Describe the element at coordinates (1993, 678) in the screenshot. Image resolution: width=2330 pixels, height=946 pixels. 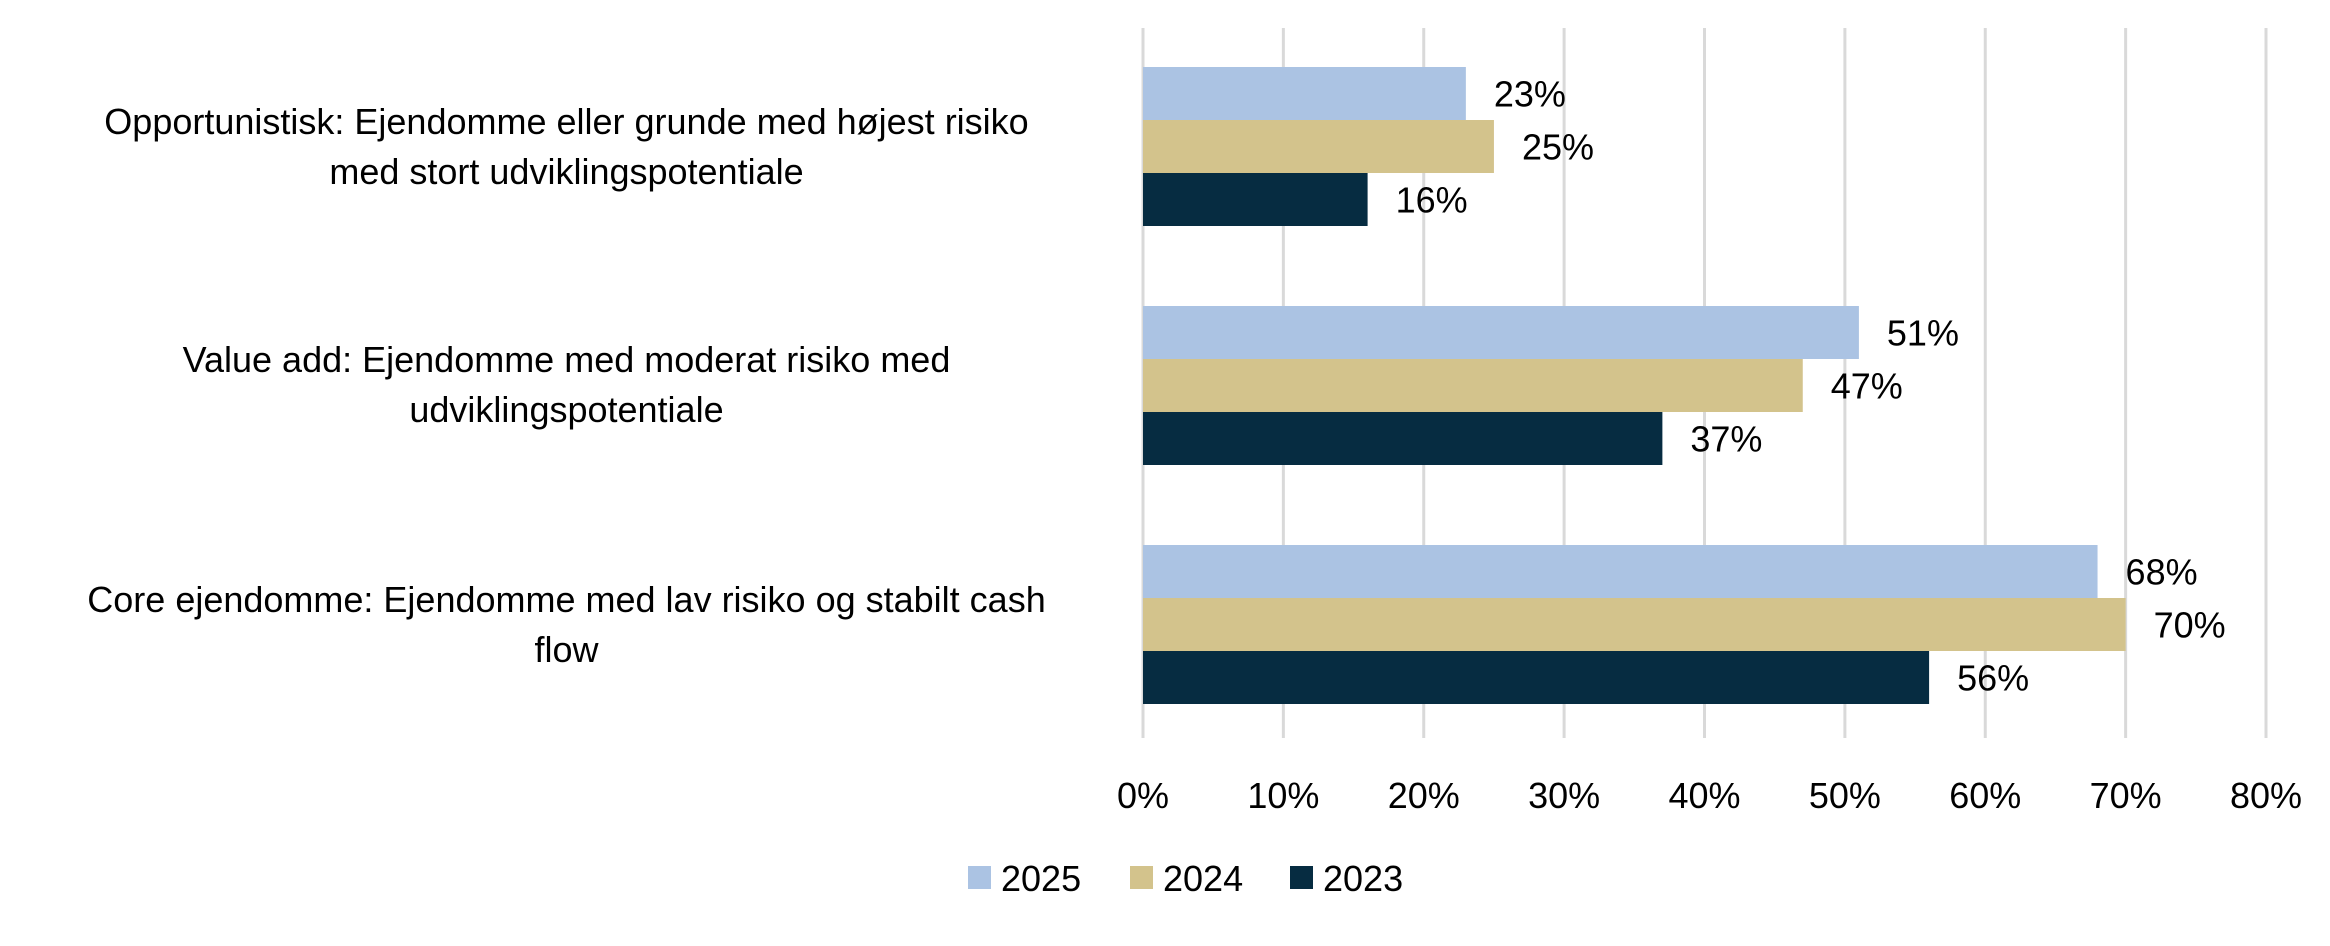
I see `data-label-2023-cat3: 56%` at that location.